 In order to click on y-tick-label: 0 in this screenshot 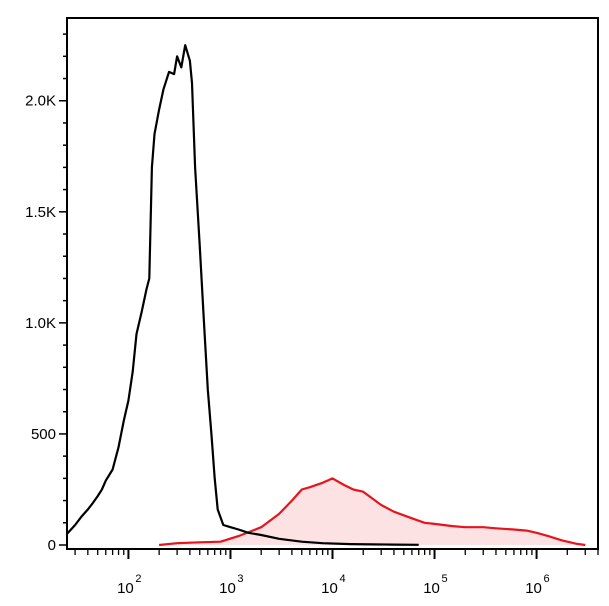, I will do `click(52, 545)`.